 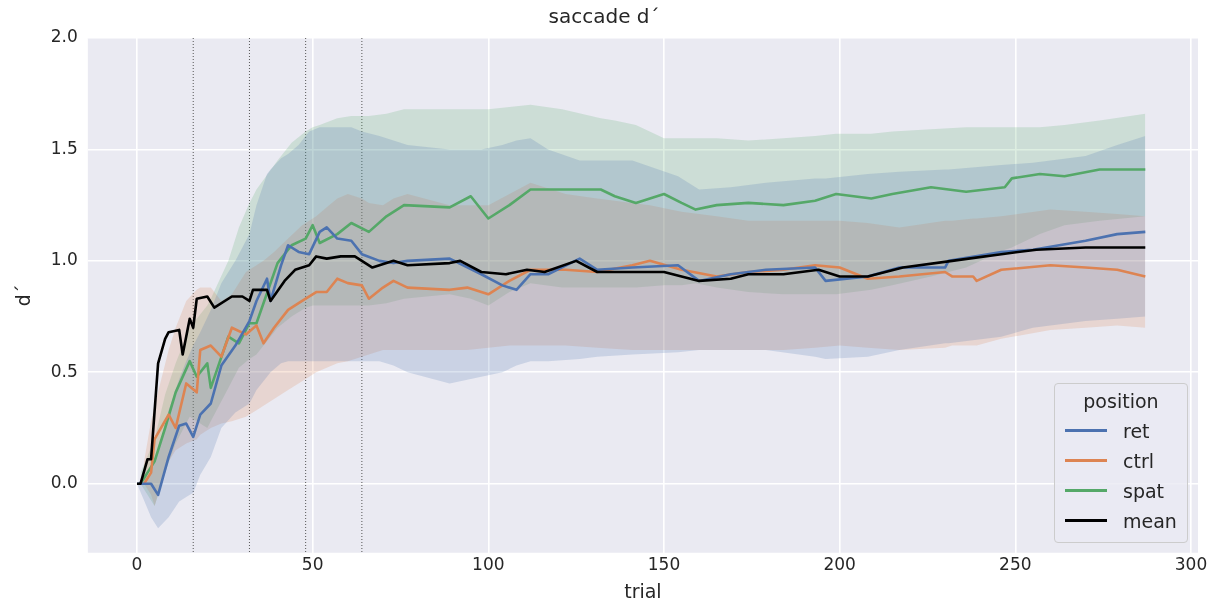 What do you see at coordinates (664, 564) in the screenshot?
I see `x-tick-label: 150` at bounding box center [664, 564].